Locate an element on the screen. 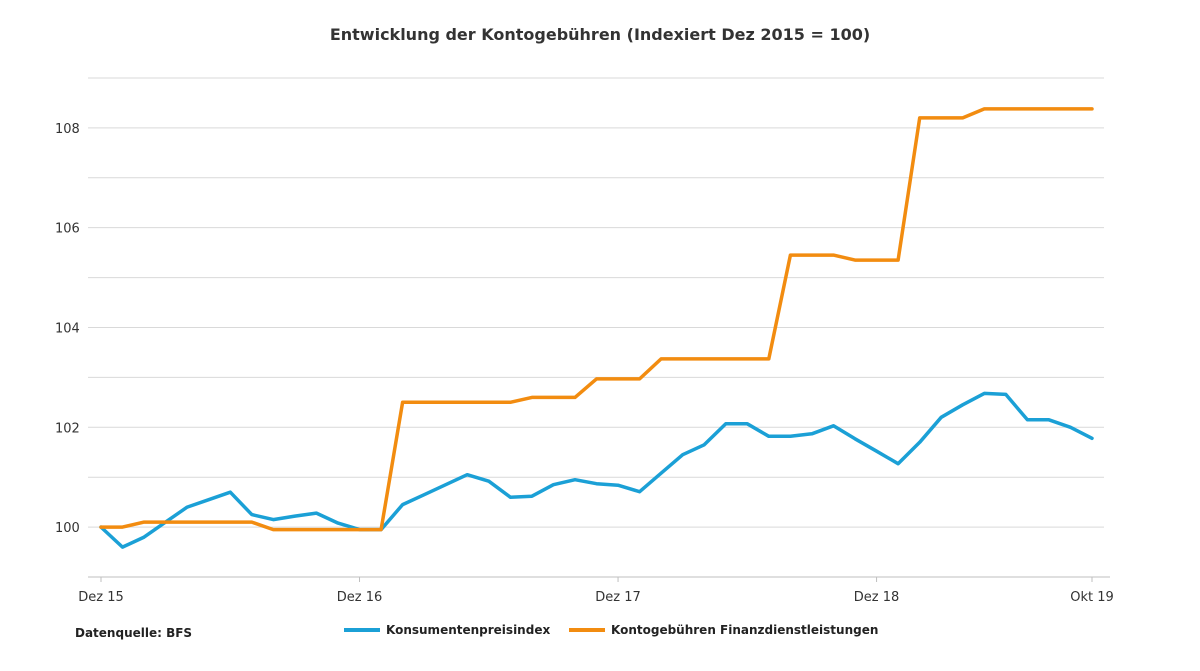  data-source: Datenquelle: BFS is located at coordinates (133, 633).